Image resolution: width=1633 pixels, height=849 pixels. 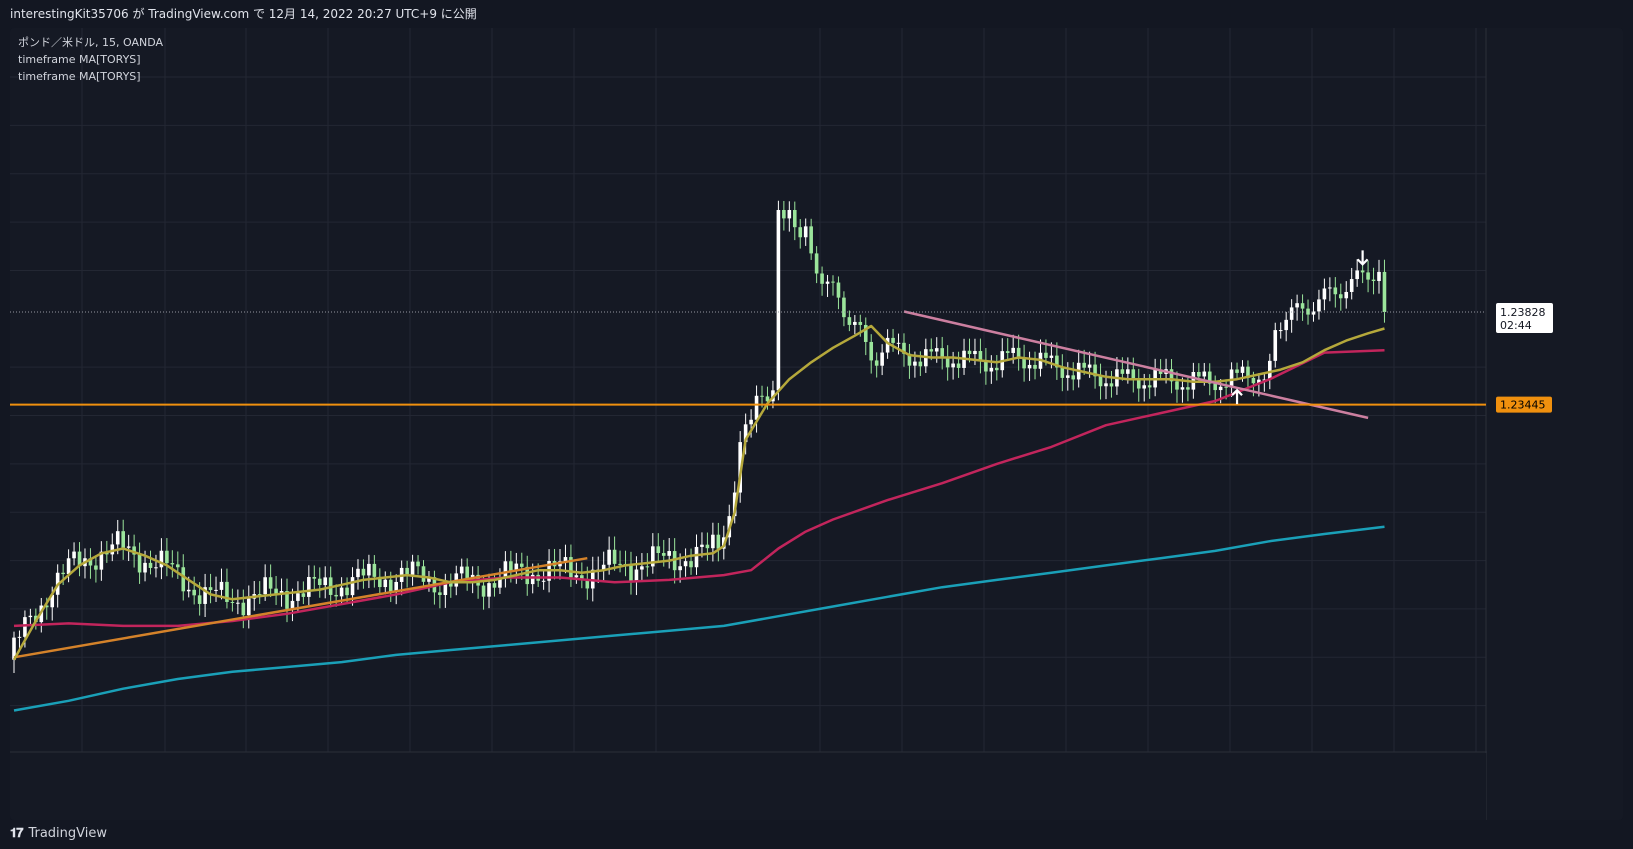 I want to click on price-axis-background, so click(x=1555, y=424).